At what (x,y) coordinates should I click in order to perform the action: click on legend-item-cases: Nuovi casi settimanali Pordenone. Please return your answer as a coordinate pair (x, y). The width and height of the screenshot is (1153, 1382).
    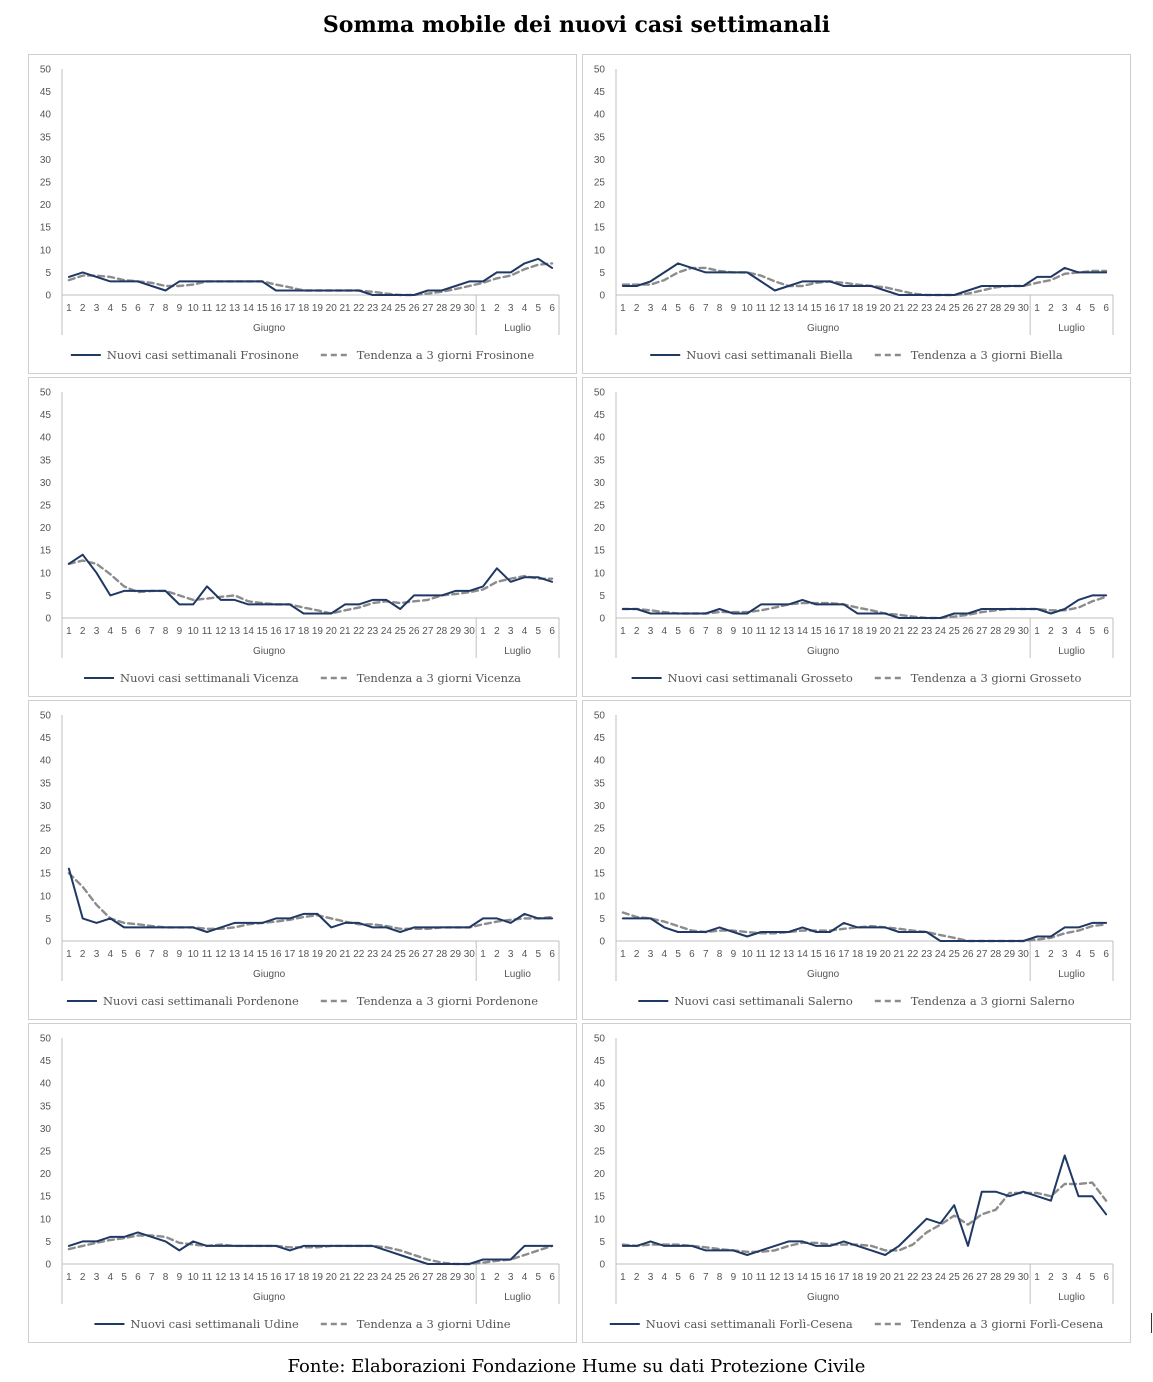
    Looking at the image, I should click on (182, 1001).